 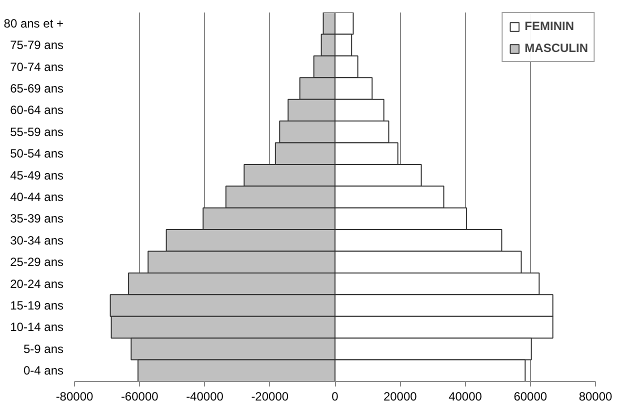 What do you see at coordinates (43, 371) in the screenshot?
I see `y-tick-label: 0-4 ans` at bounding box center [43, 371].